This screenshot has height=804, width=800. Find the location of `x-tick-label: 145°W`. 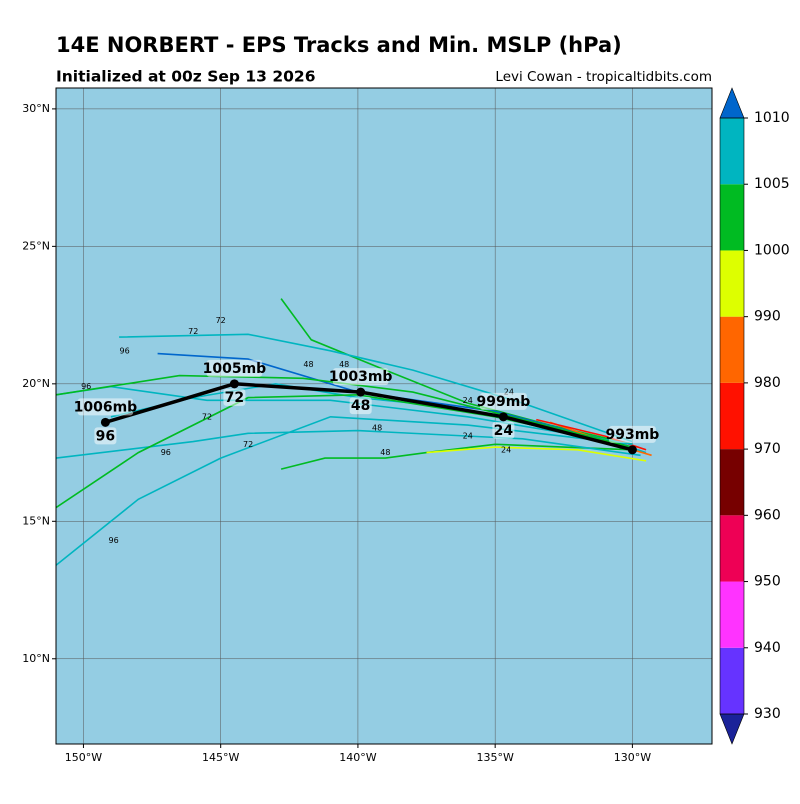

x-tick-label: 145°W is located at coordinates (220, 757).